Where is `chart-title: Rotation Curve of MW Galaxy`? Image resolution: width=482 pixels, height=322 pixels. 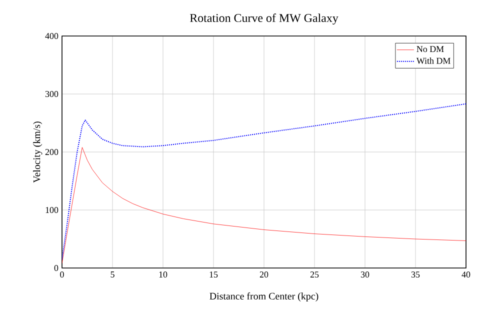
chart-title: Rotation Curve of MW Galaxy is located at coordinates (264, 19).